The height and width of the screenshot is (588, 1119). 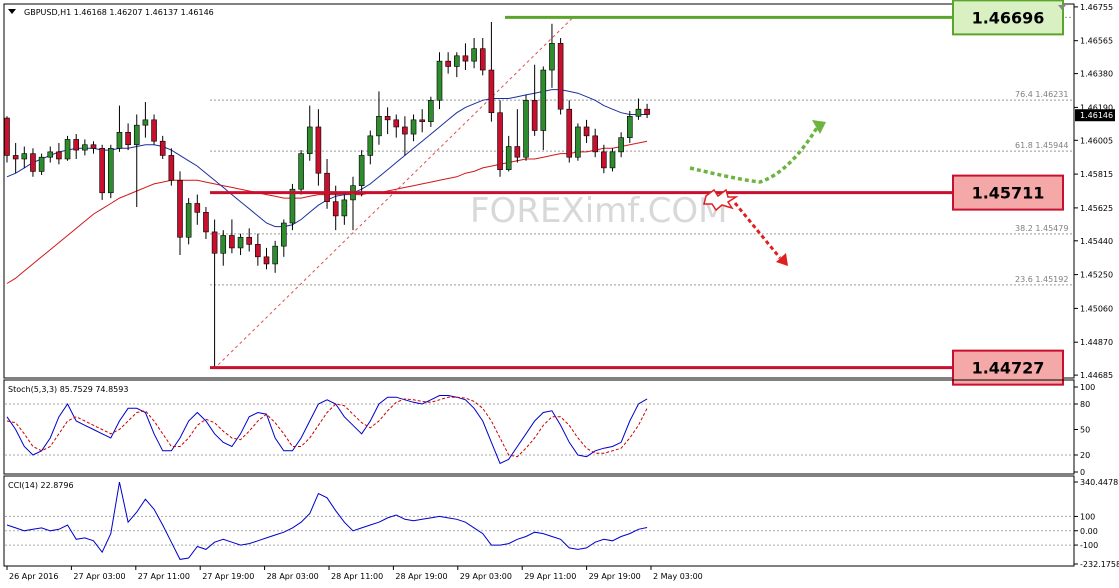 I want to click on cci-title: CCI(14) 22.8796, so click(x=41, y=485).